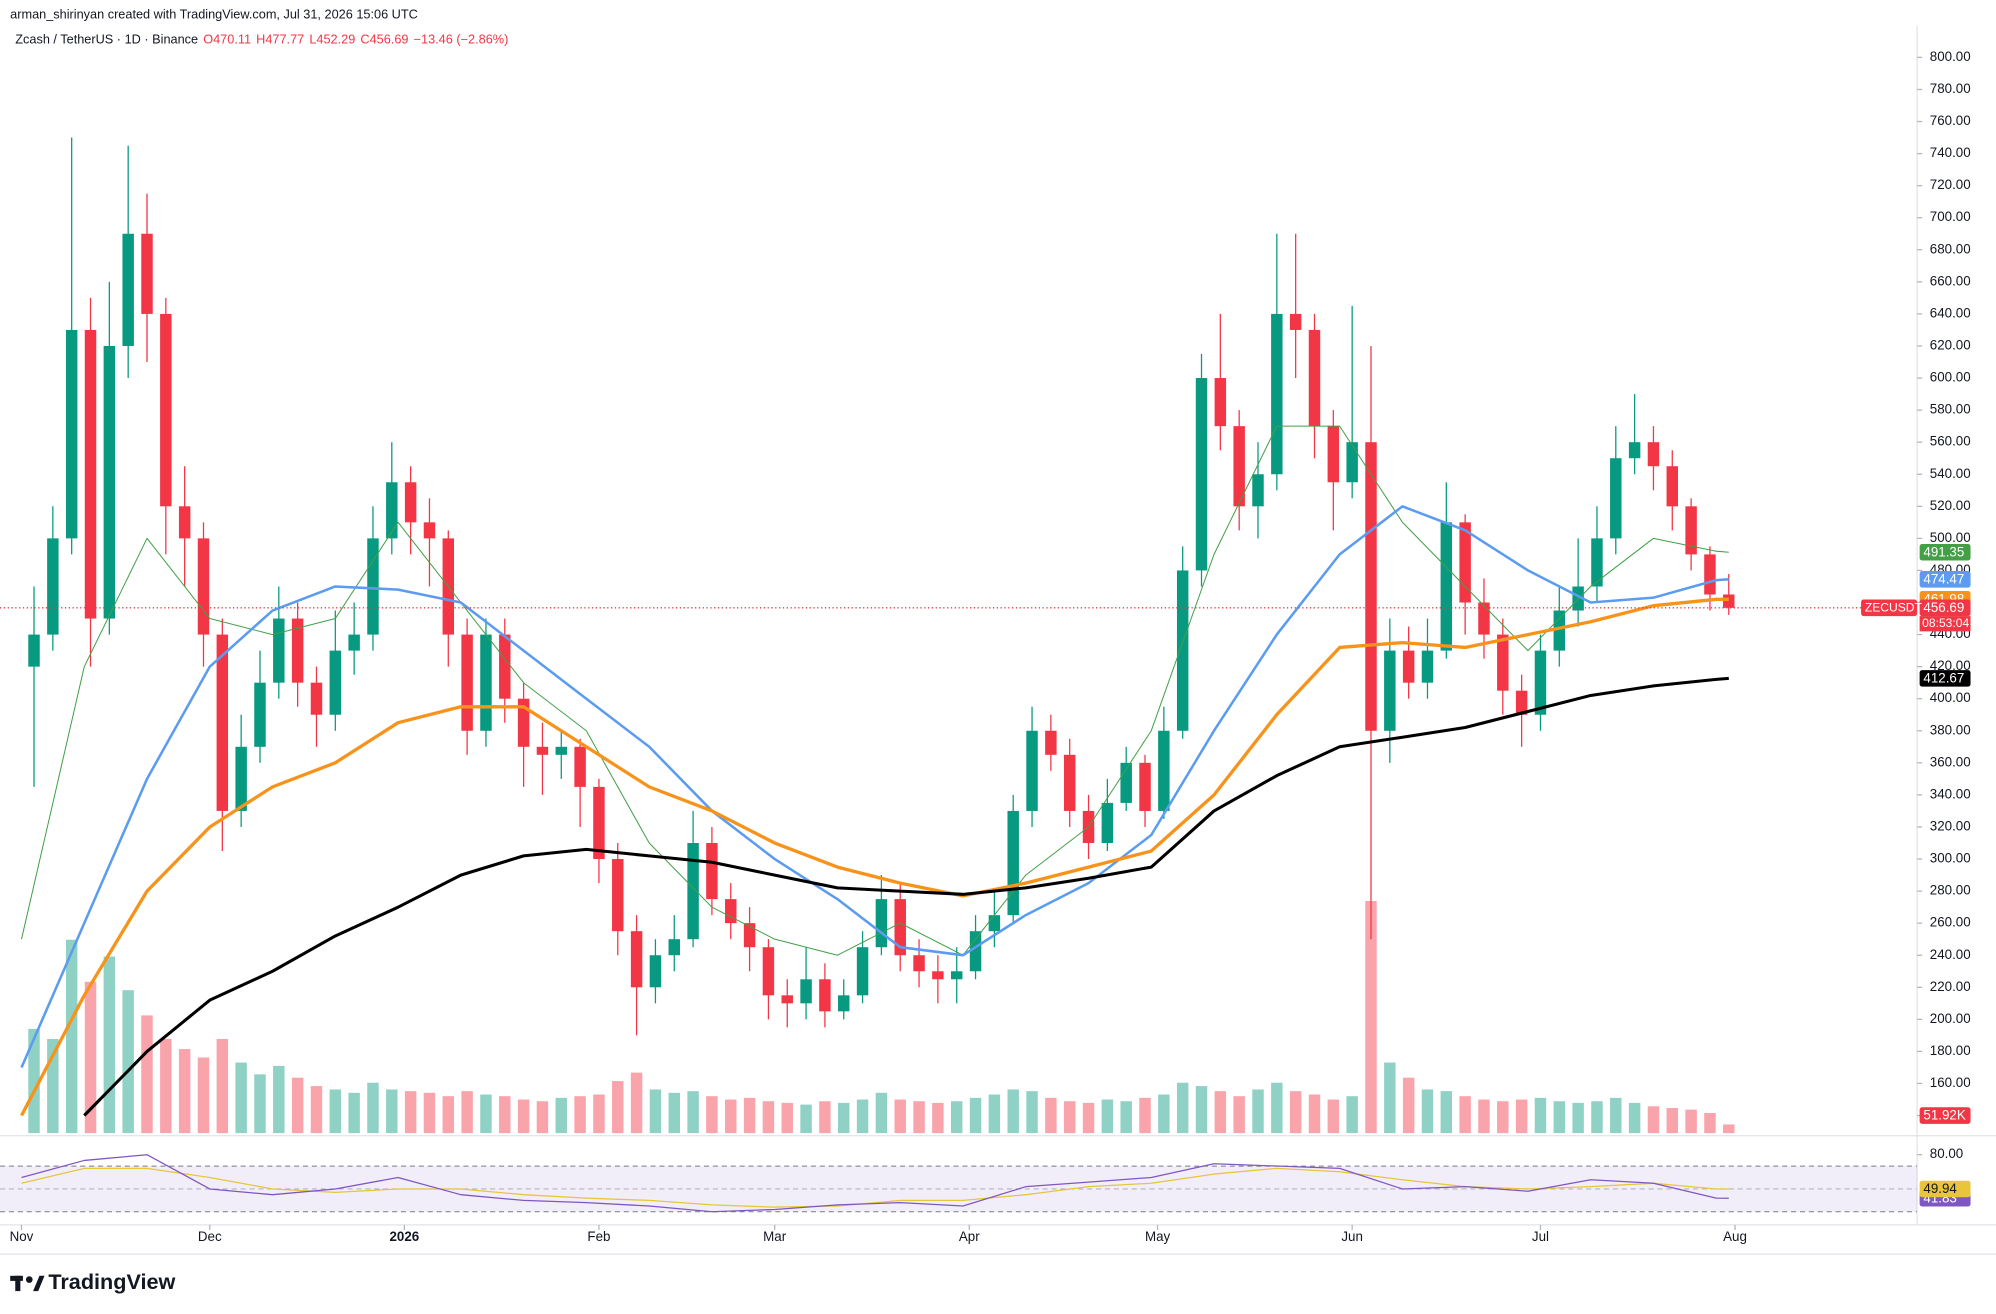 Image resolution: width=1996 pixels, height=1314 pixels. I want to click on y-tick-label: 600.00, so click(1950, 377).